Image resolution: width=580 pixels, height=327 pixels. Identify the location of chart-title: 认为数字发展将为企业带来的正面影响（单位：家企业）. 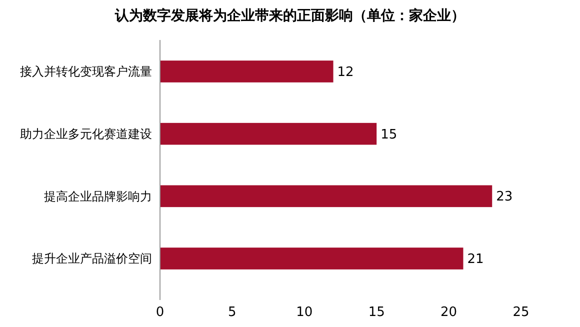
(289, 15).